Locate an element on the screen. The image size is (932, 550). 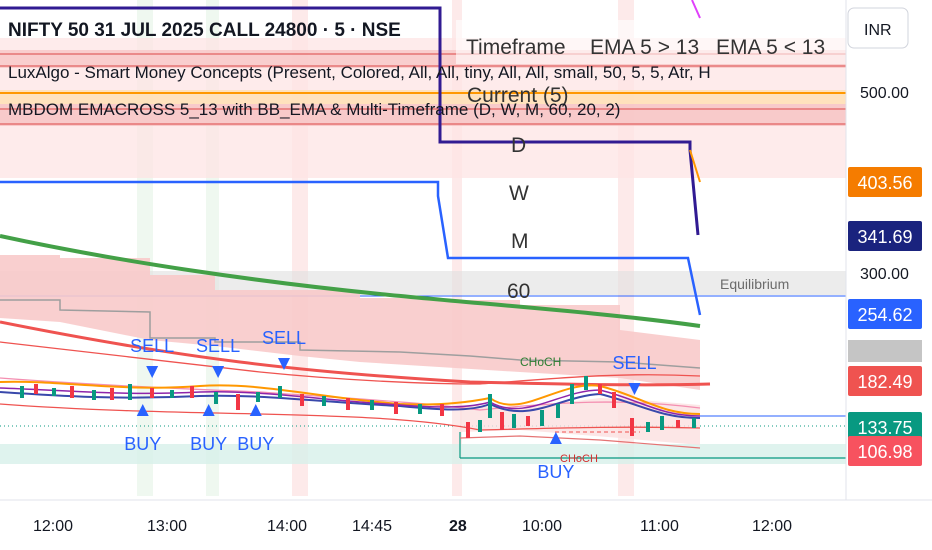
time-label-1200: 12:00 is located at coordinates (53, 526).